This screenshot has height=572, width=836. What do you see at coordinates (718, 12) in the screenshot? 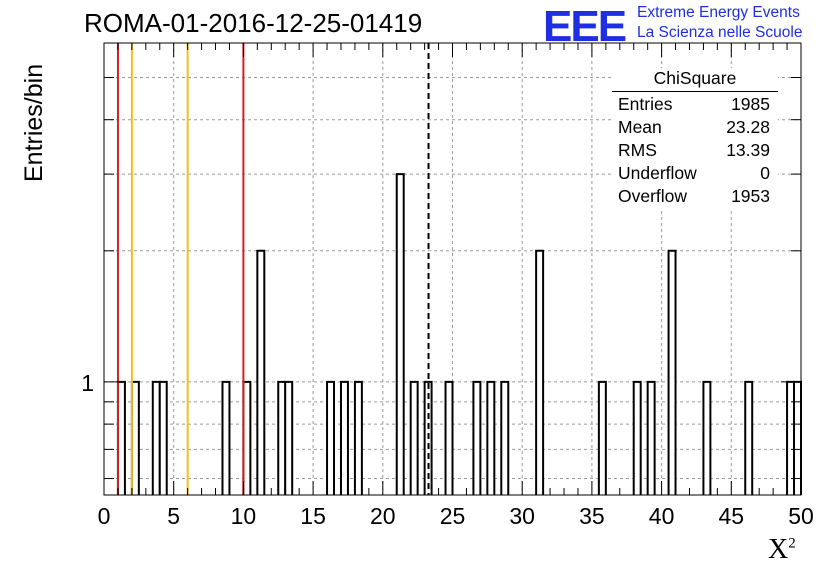
I see `logo-line-1: Extreme Energy Events` at bounding box center [718, 12].